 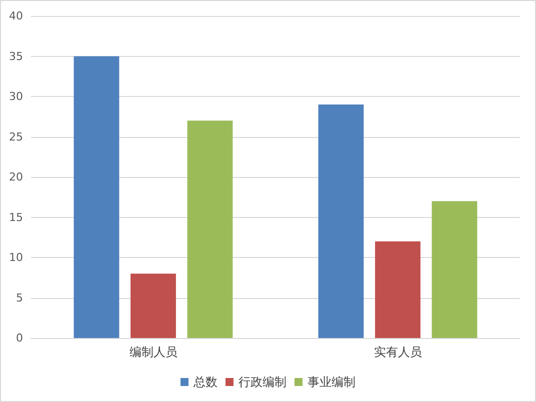 What do you see at coordinates (16, 177) in the screenshot?
I see `y-tick-label: 20` at bounding box center [16, 177].